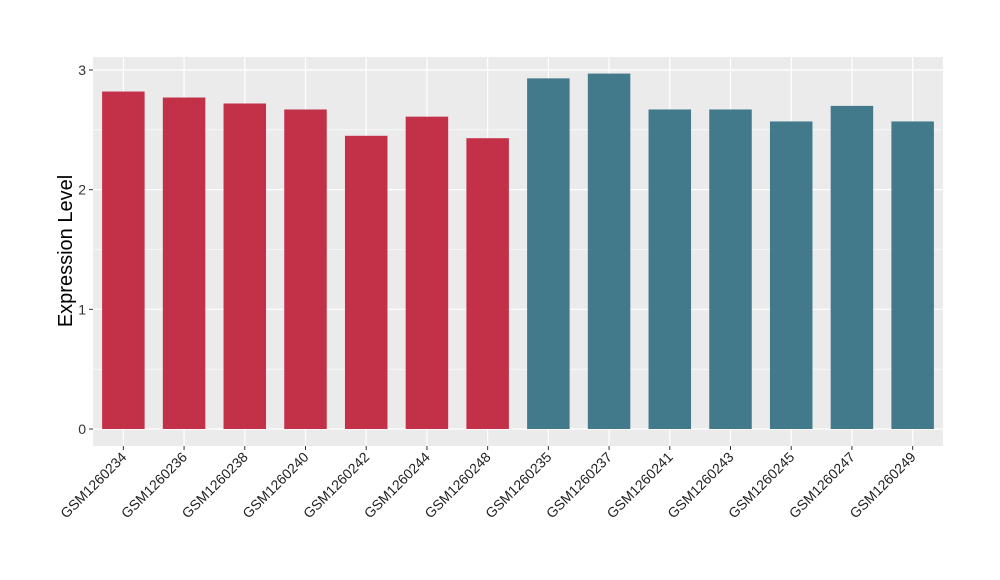  Describe the element at coordinates (487, 283) in the screenshot. I see `bar-GSM1260248` at that location.